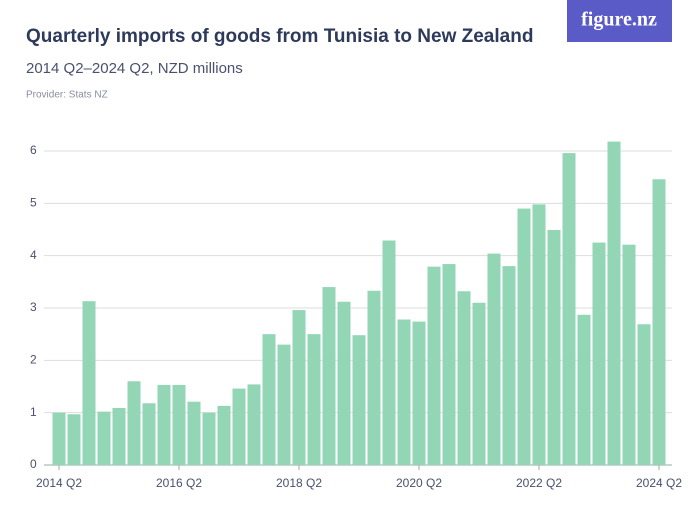 The height and width of the screenshot is (525, 700). I want to click on x-tick-label: 2024 Q2, so click(659, 483).